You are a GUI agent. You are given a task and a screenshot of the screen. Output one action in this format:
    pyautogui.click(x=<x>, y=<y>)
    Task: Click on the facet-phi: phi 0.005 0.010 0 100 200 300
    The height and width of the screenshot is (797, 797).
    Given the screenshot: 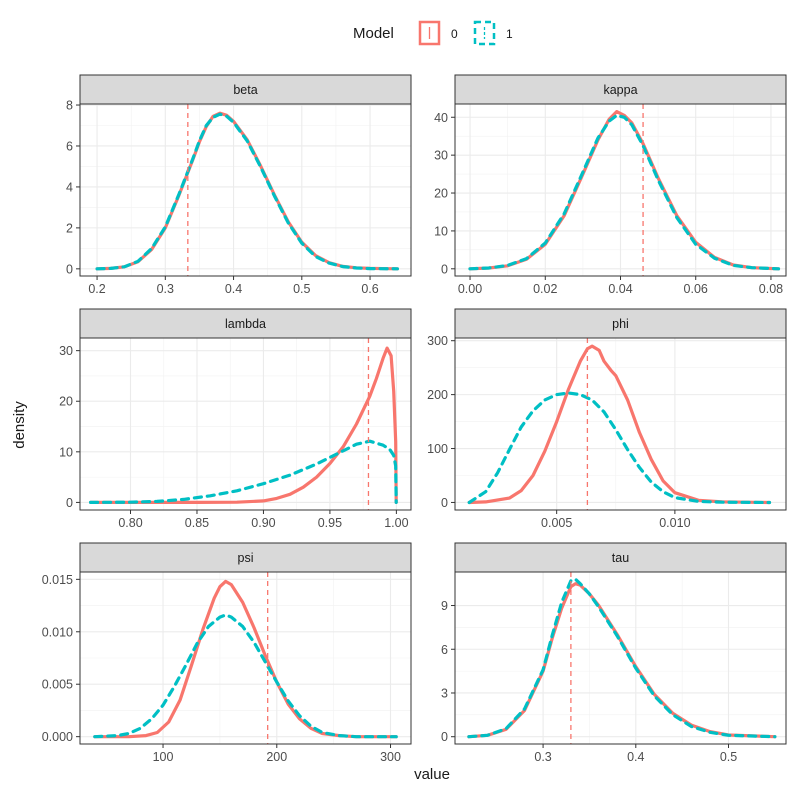 What is the action you would take?
    pyautogui.click(x=607, y=419)
    